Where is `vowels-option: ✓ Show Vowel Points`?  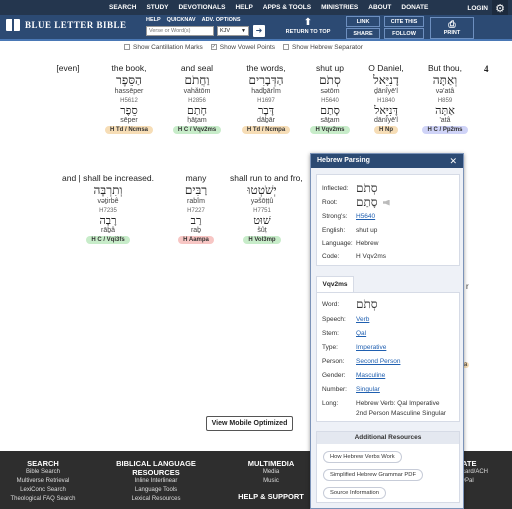 vowels-option: ✓ Show Vowel Points is located at coordinates (242, 47).